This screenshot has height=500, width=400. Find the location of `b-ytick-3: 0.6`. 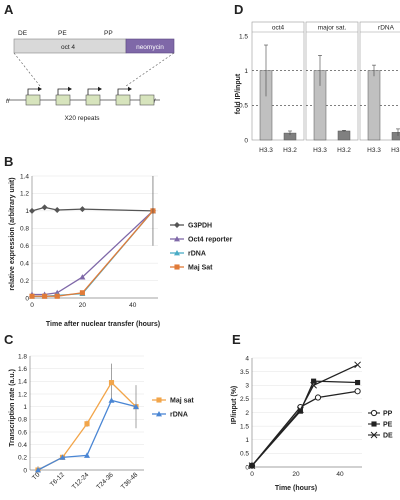

b-ytick-3: 0.6 is located at coordinates (24, 246).